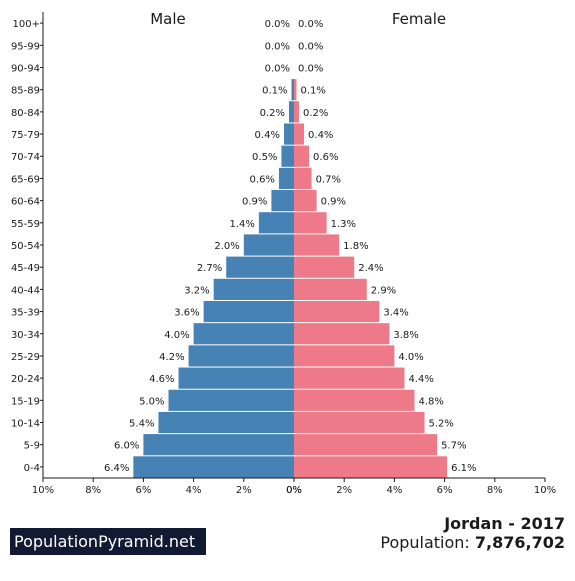  Describe the element at coordinates (141, 424) in the screenshot. I see `male-value-label: 5.4%` at that location.